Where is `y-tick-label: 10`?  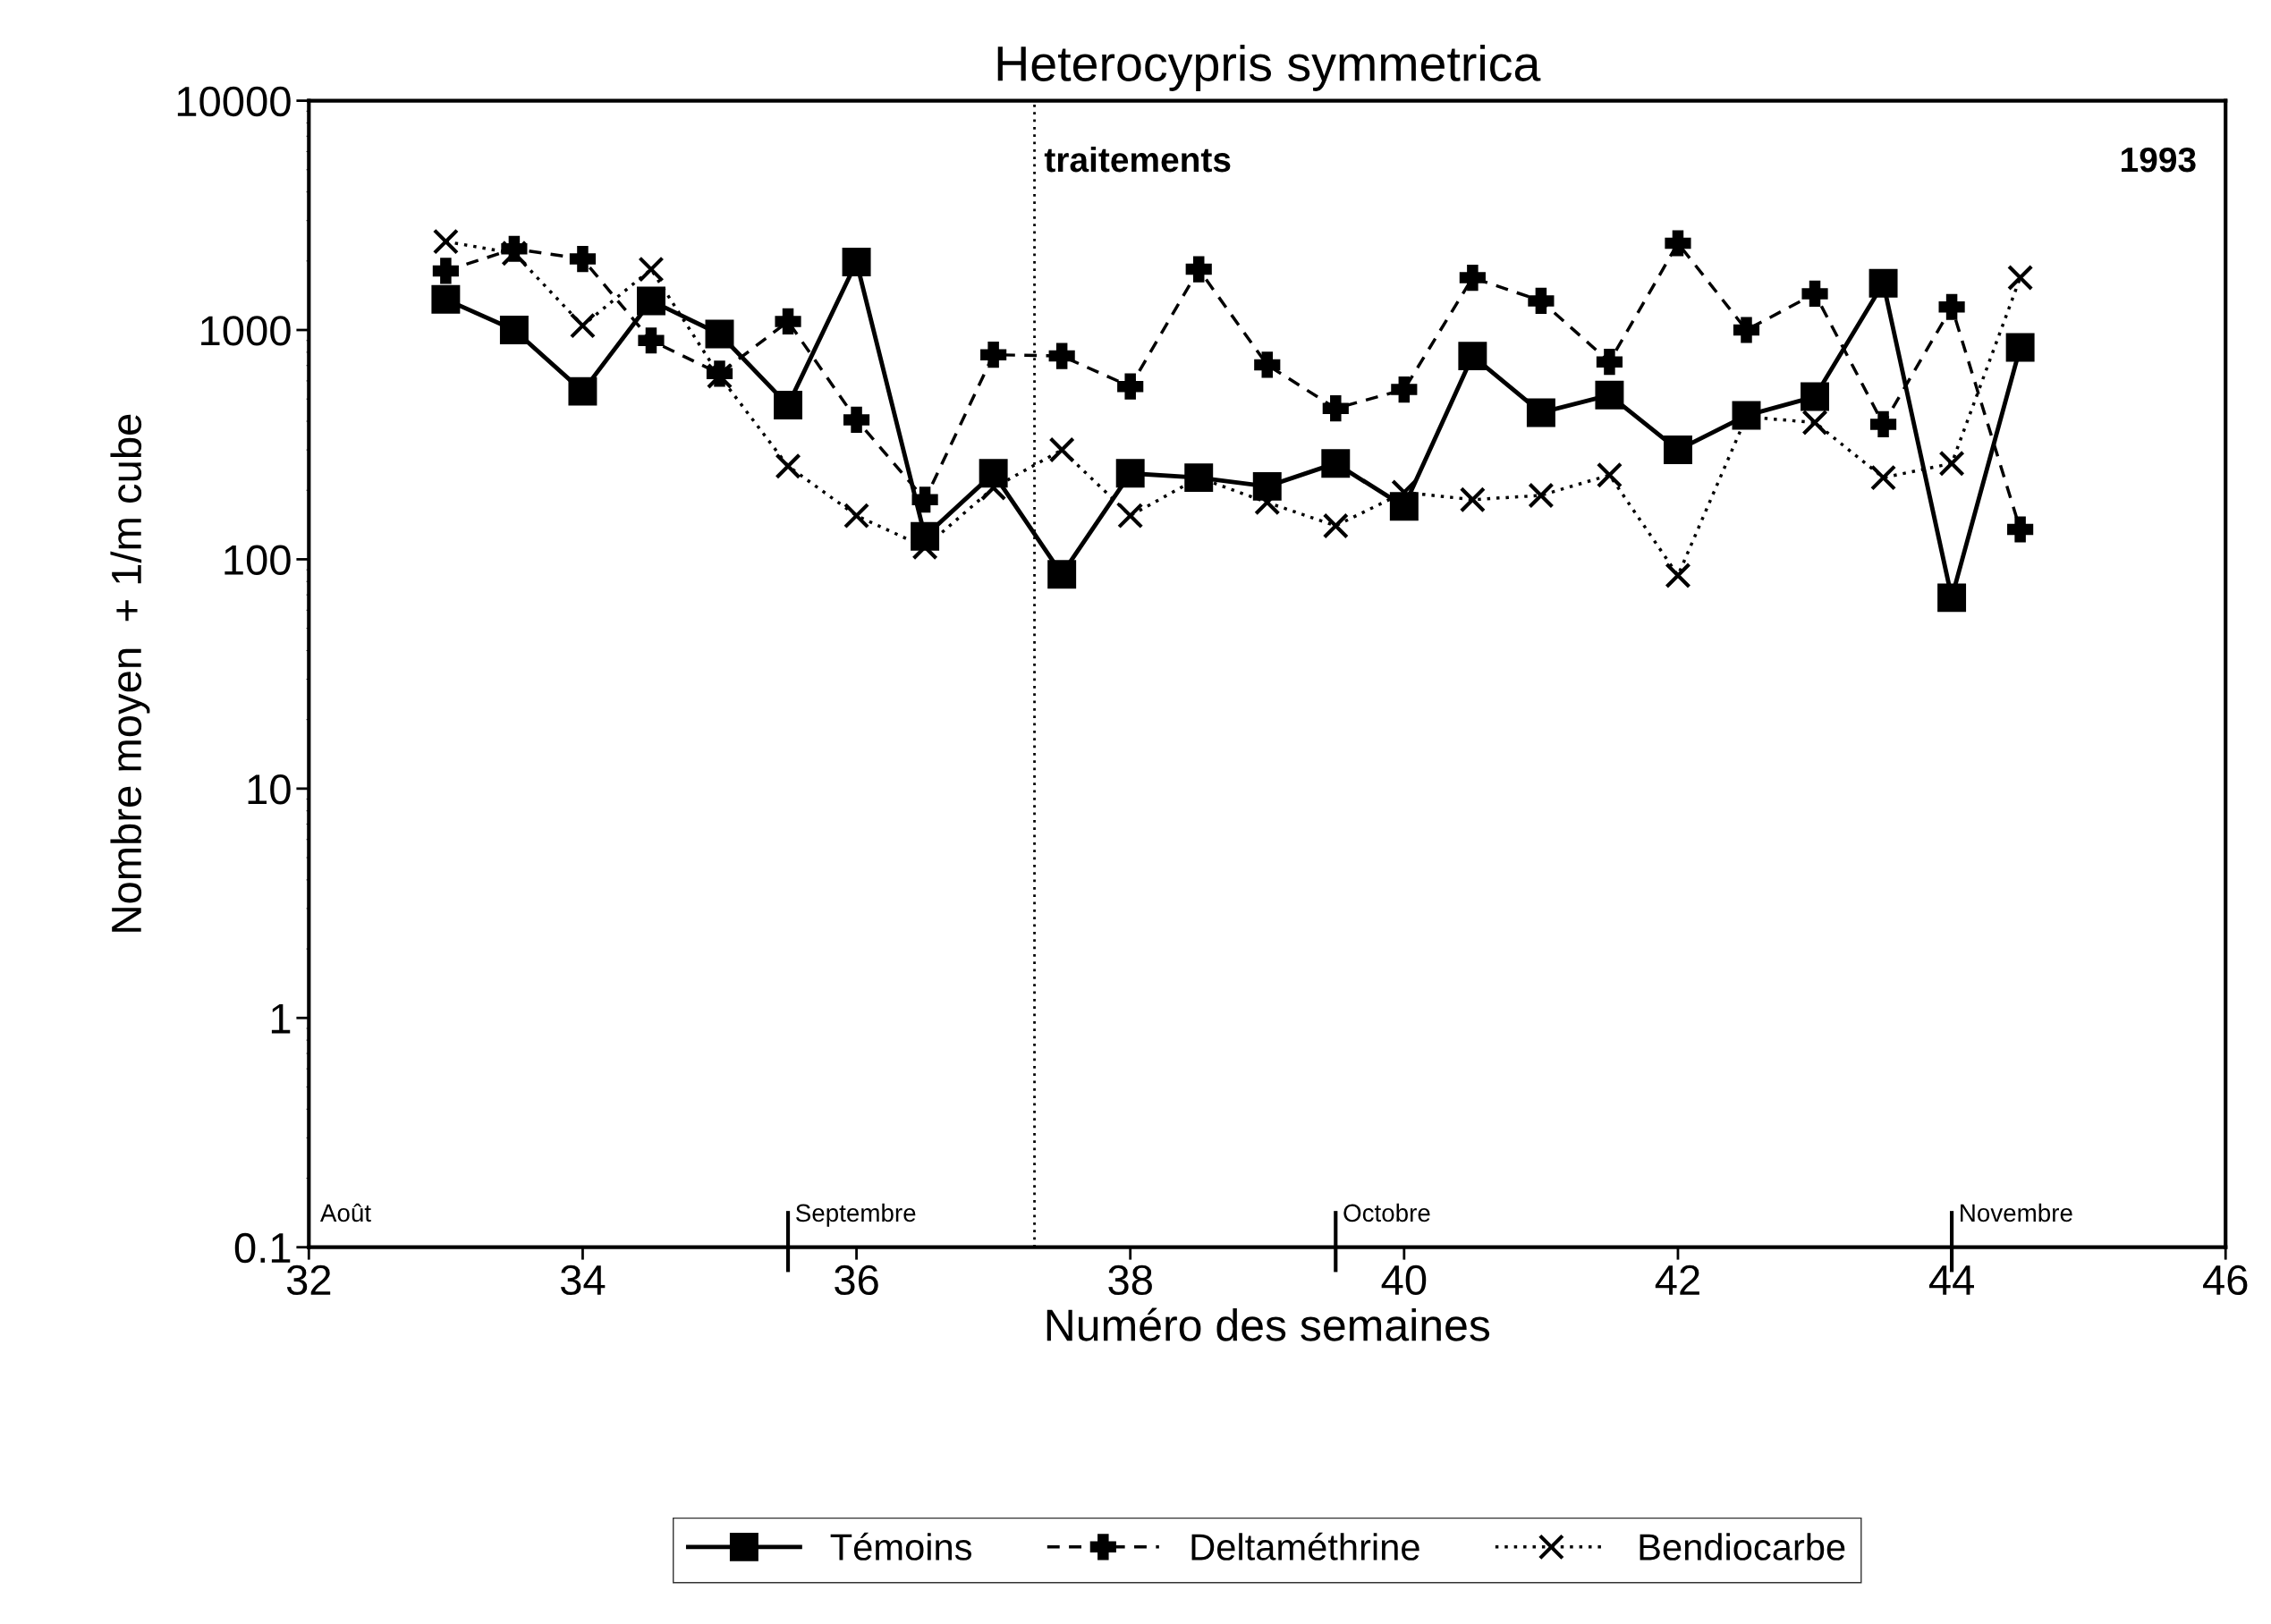 y-tick-label: 10 is located at coordinates (269, 789).